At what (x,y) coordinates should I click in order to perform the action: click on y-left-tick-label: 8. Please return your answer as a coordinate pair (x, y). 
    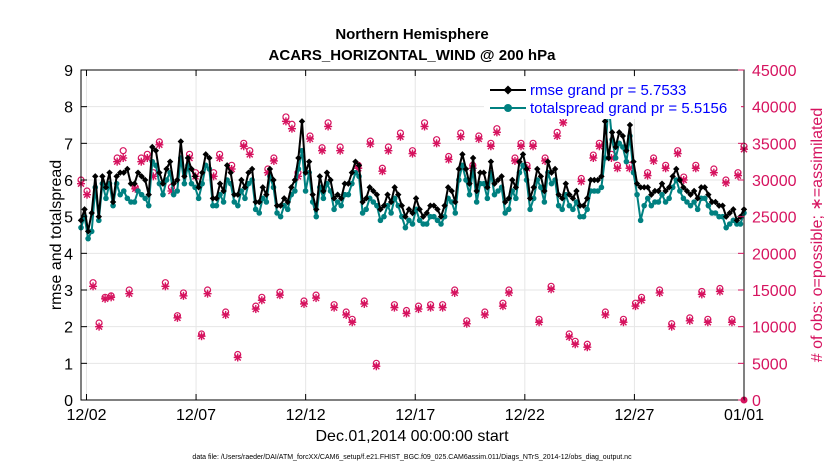
    Looking at the image, I should click on (68, 108).